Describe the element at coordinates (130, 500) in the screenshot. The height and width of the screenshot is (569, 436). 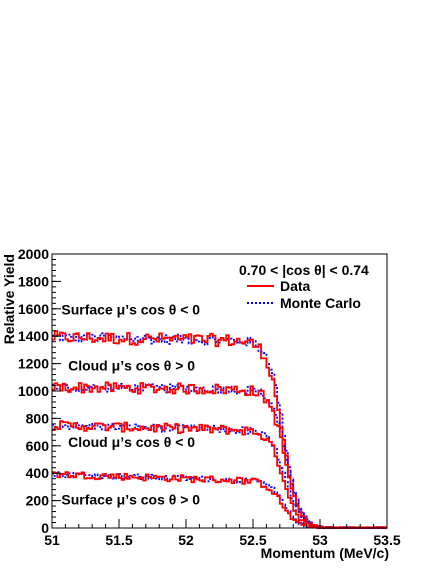
I see `annotation-surface-pos: Surface μ’s cos θ > 0` at that location.